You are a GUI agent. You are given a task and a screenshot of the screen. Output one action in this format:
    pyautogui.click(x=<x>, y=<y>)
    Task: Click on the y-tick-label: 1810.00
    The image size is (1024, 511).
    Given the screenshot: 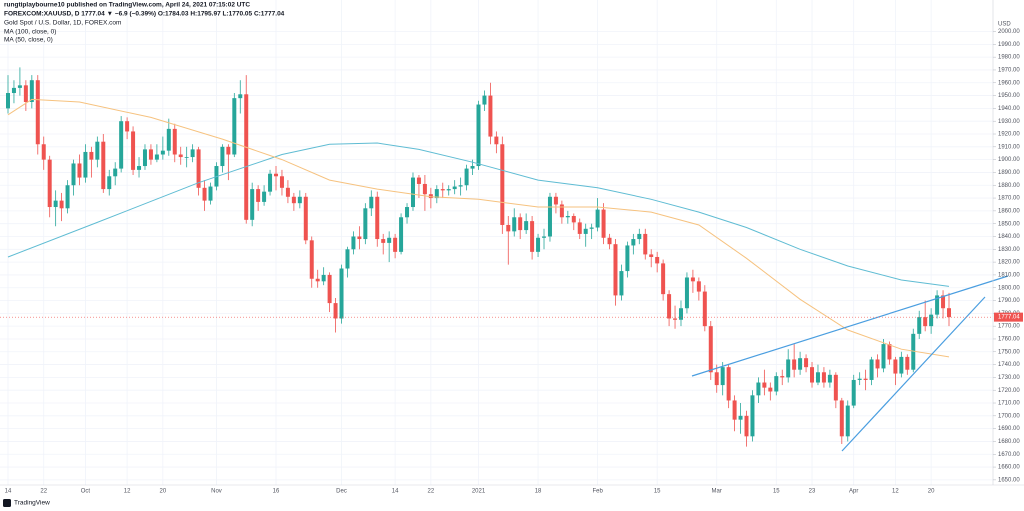 What is the action you would take?
    pyautogui.click(x=1009, y=275)
    